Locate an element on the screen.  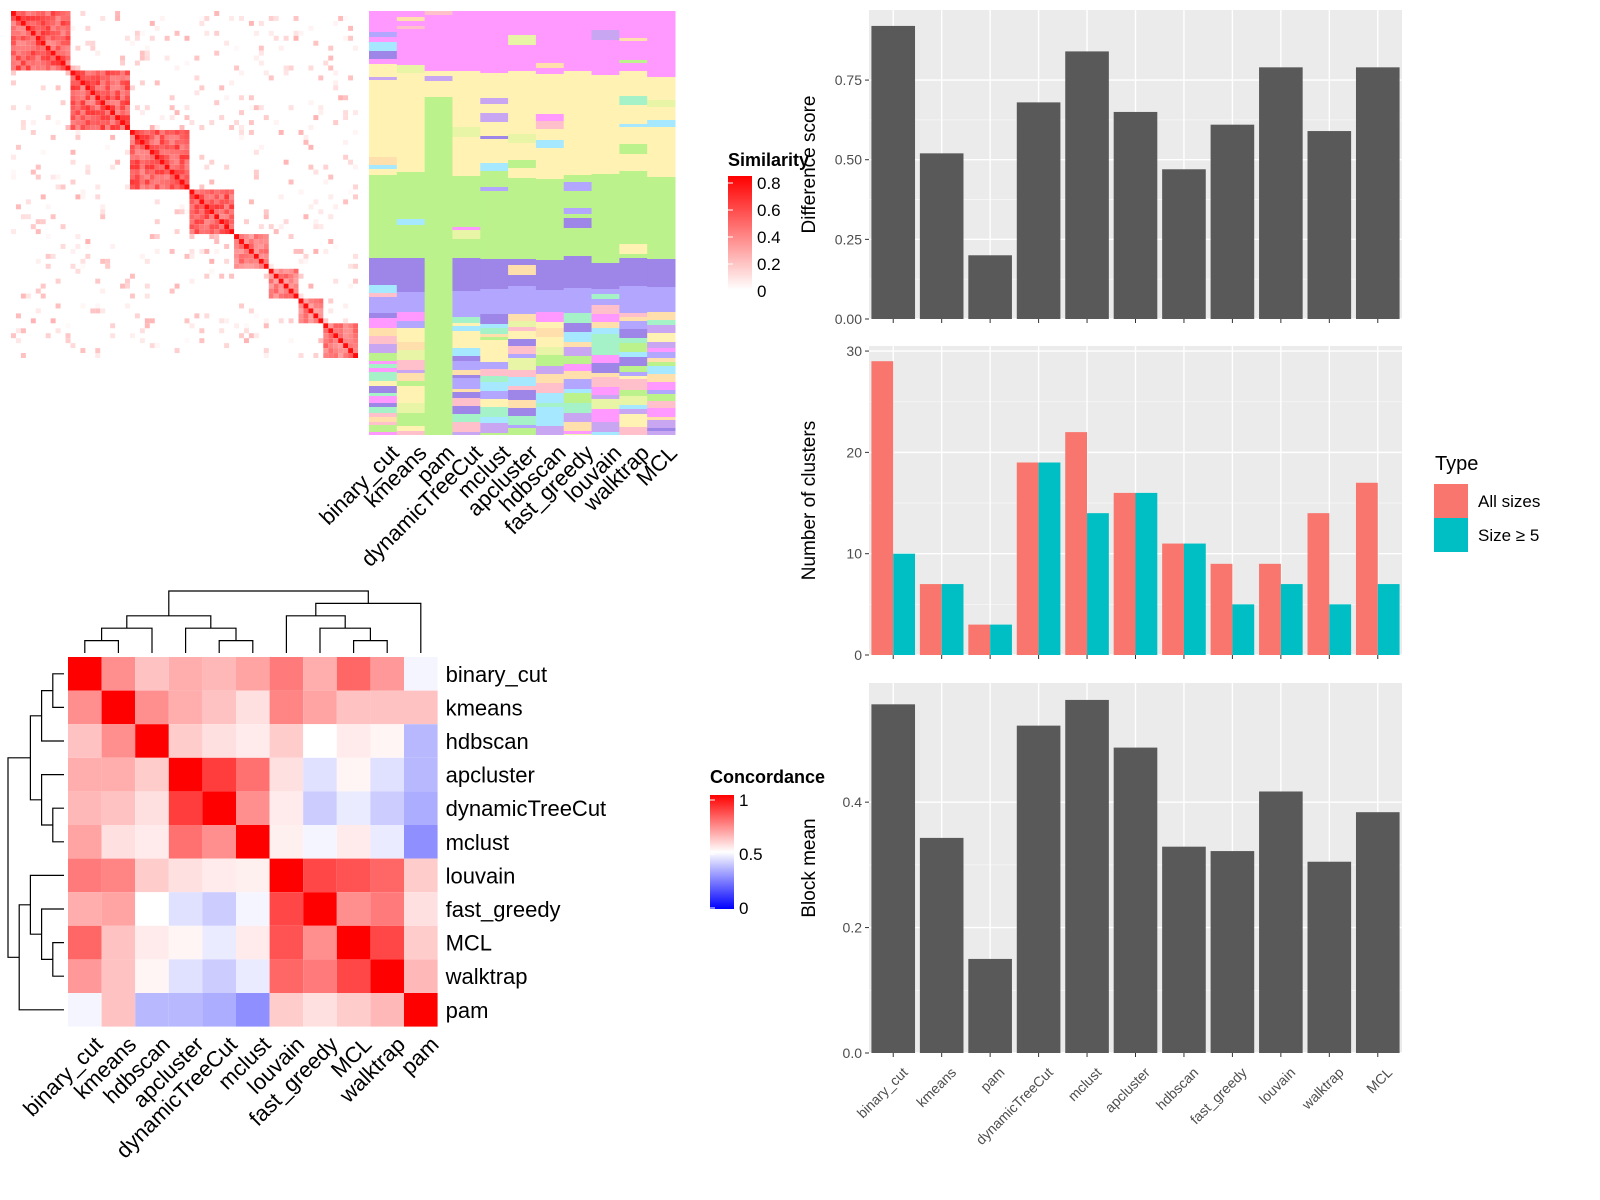
bar-mclust-size-ge5 is located at coordinates (1098, 584).